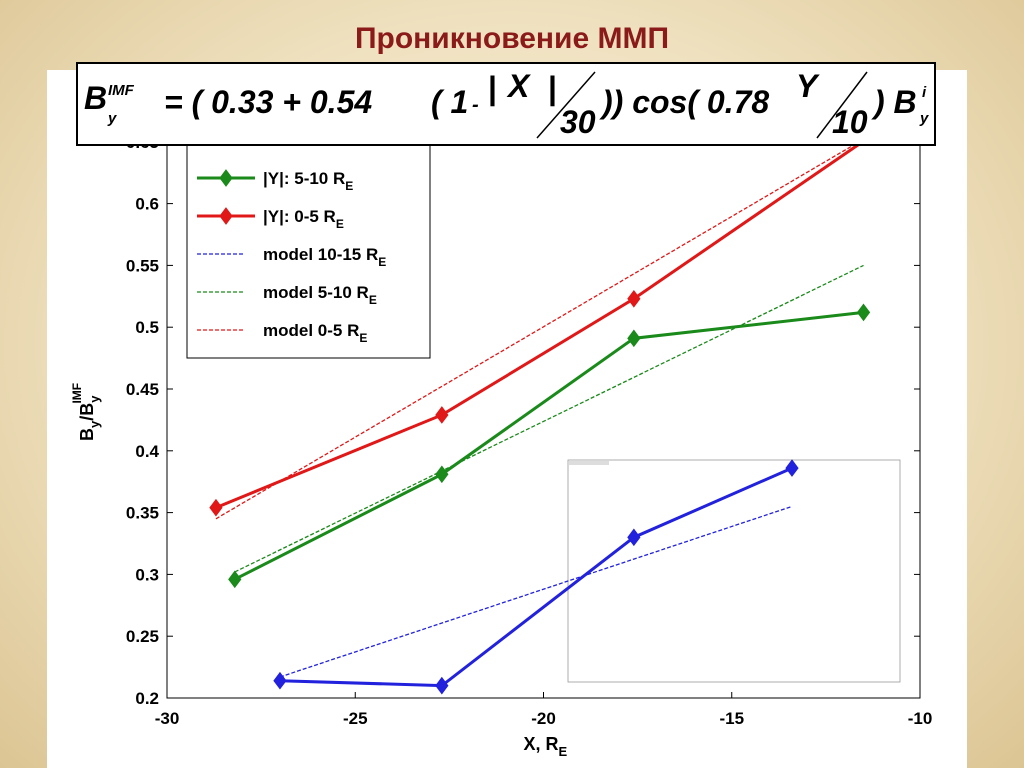 The image size is (1024, 768). I want to click on formula-paren-part: ( 1, so click(450, 102).